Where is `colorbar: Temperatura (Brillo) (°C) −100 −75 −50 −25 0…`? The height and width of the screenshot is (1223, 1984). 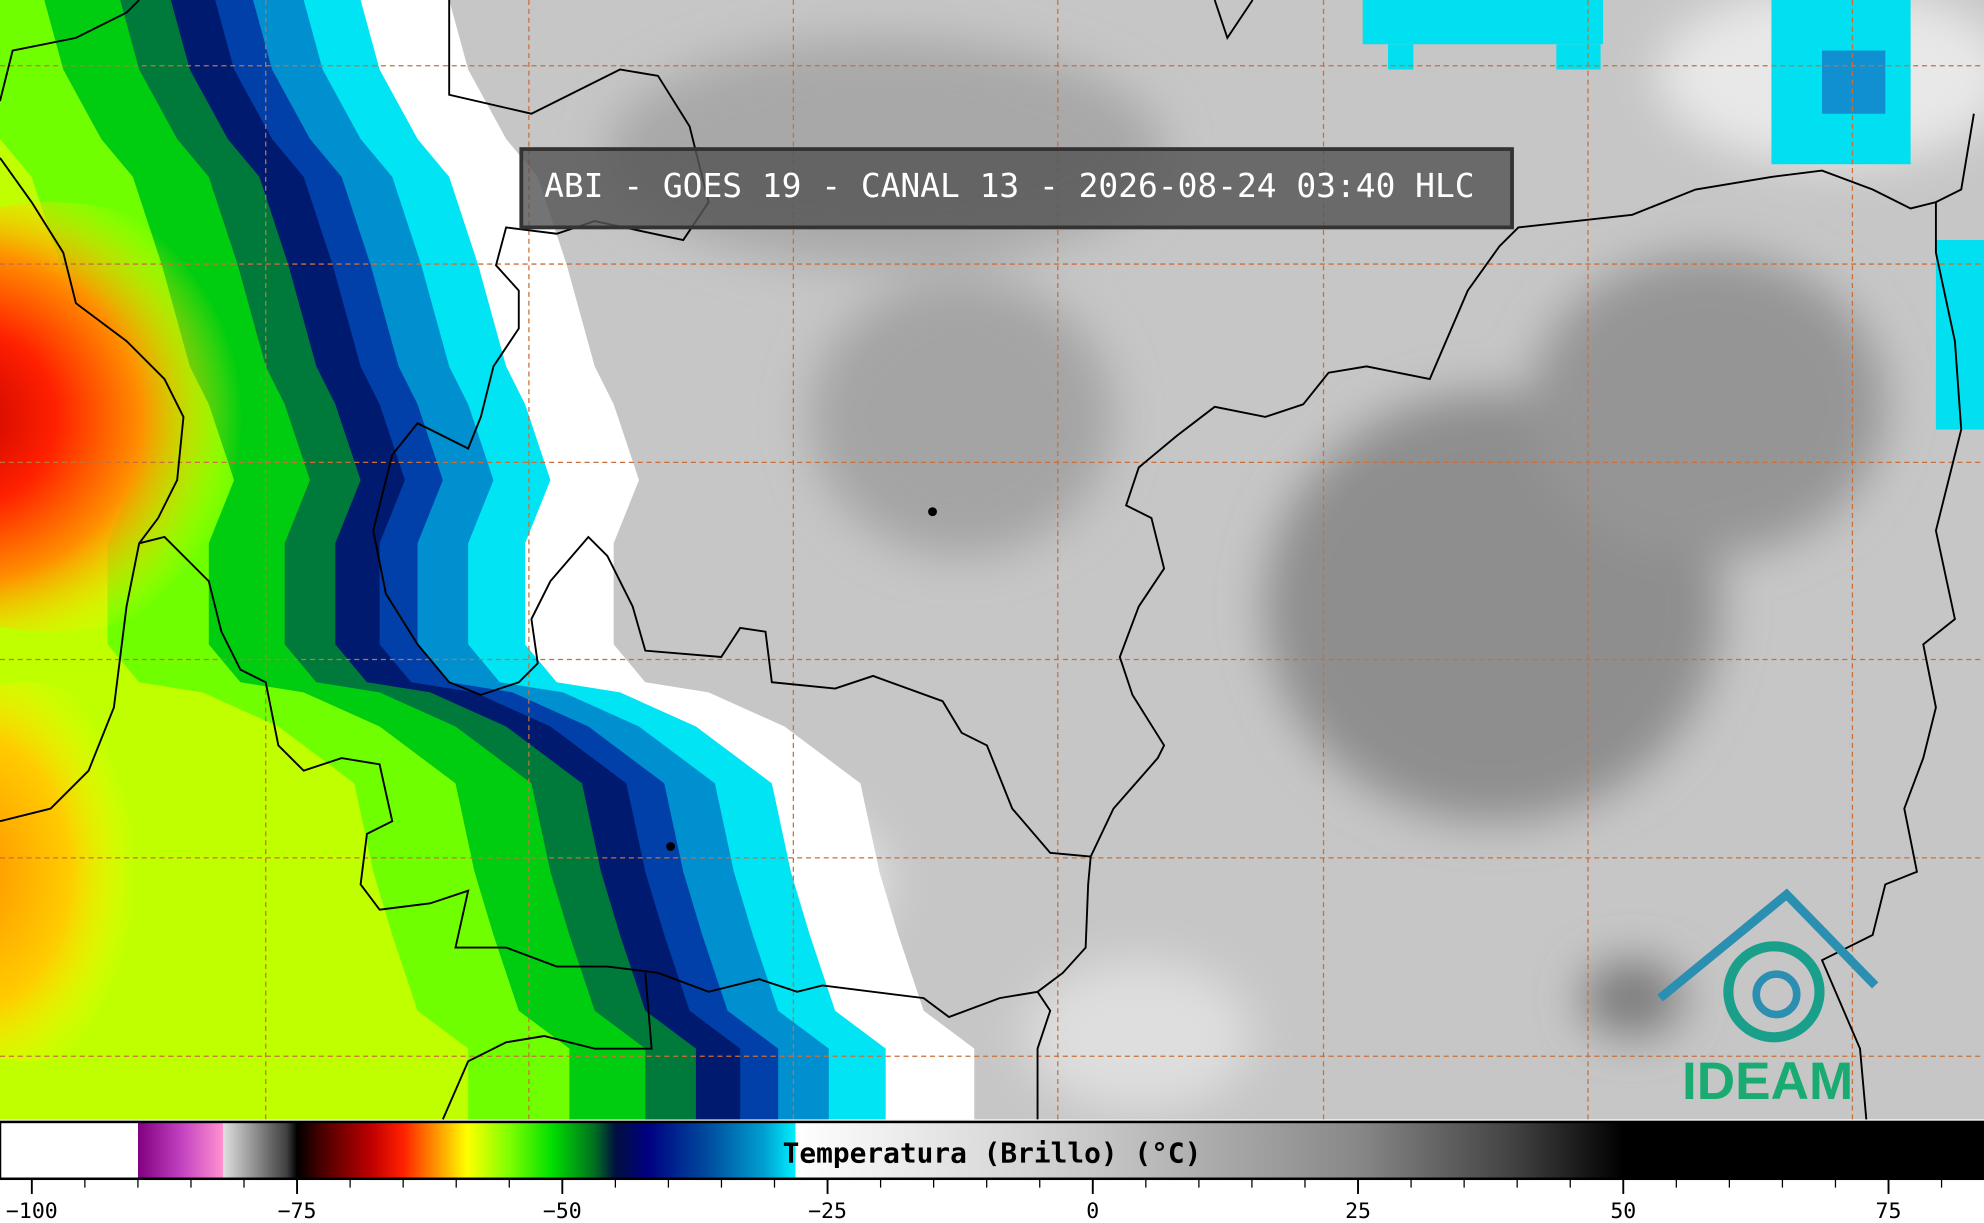 colorbar: Temperatura (Brillo) (°C) −100 −75 −50 −25 0… is located at coordinates (992, 1171).